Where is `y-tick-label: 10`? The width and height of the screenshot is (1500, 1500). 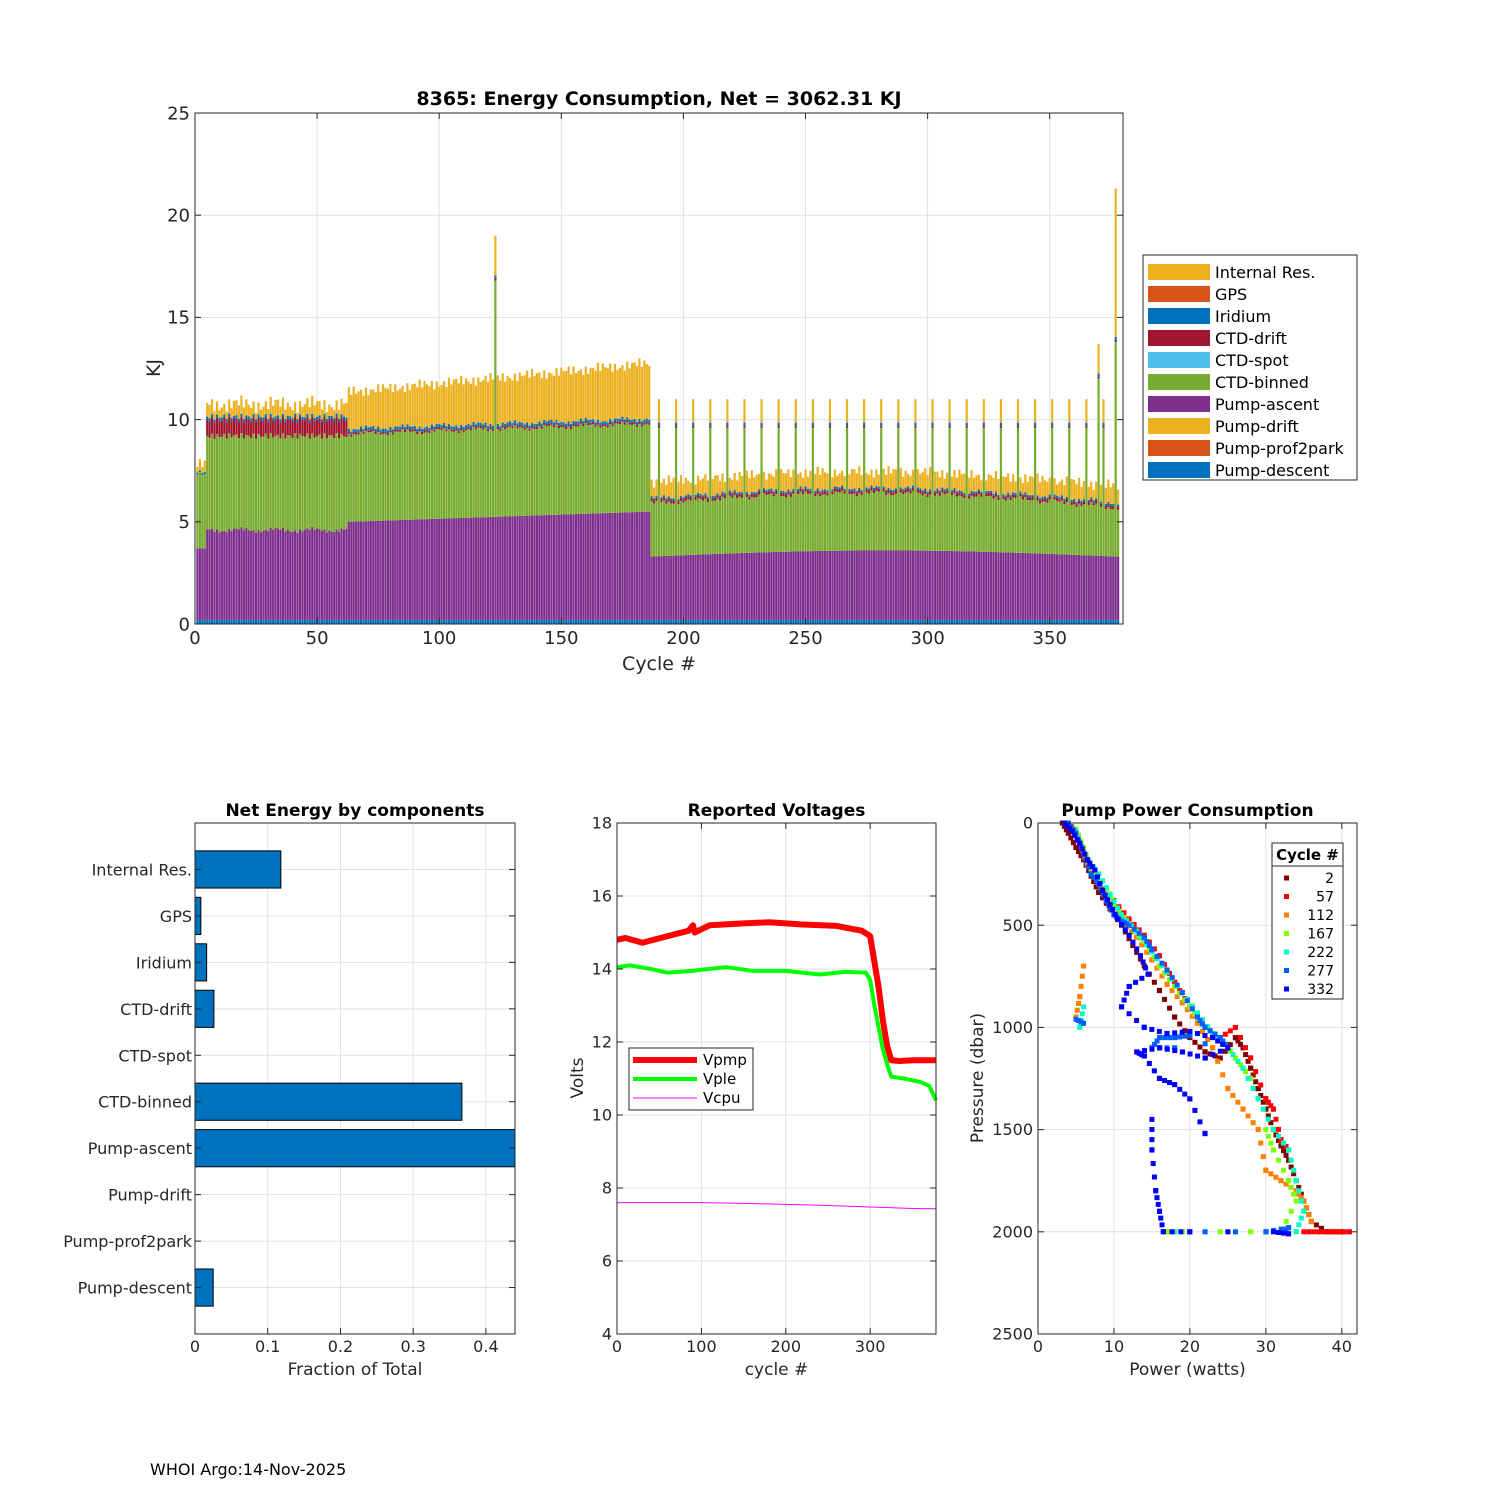 y-tick-label: 10 is located at coordinates (178, 420).